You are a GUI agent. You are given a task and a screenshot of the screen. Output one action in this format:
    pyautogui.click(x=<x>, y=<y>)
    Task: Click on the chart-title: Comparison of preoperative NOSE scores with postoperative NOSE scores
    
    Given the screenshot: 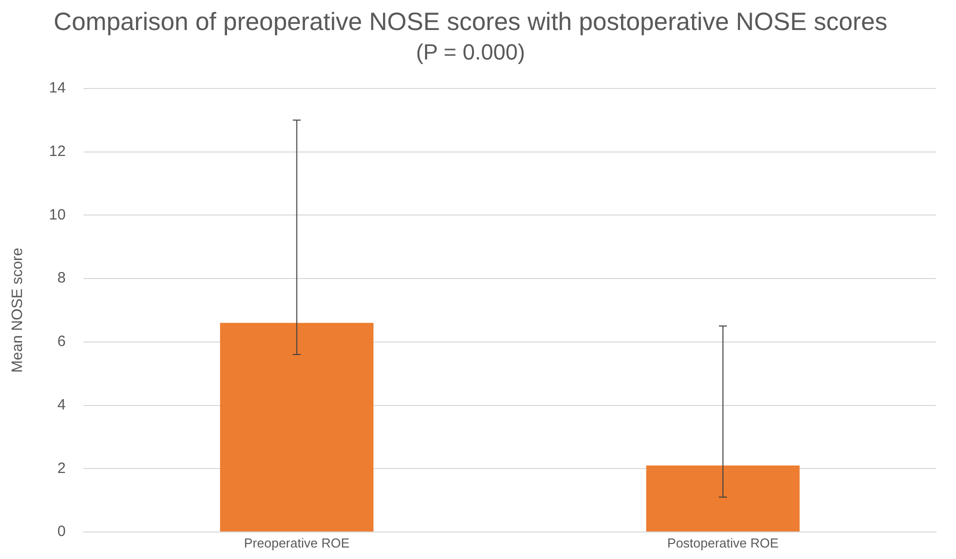 What is the action you would take?
    pyautogui.click(x=471, y=22)
    